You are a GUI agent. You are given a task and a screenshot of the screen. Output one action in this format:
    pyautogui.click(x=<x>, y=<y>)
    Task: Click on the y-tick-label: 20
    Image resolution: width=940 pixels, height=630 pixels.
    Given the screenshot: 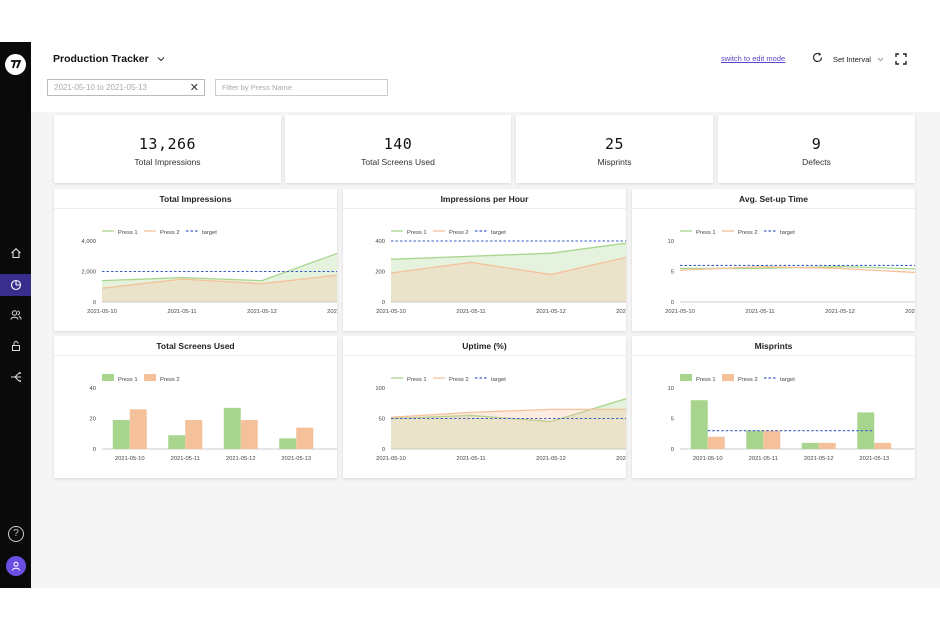 What is the action you would take?
    pyautogui.click(x=93, y=420)
    